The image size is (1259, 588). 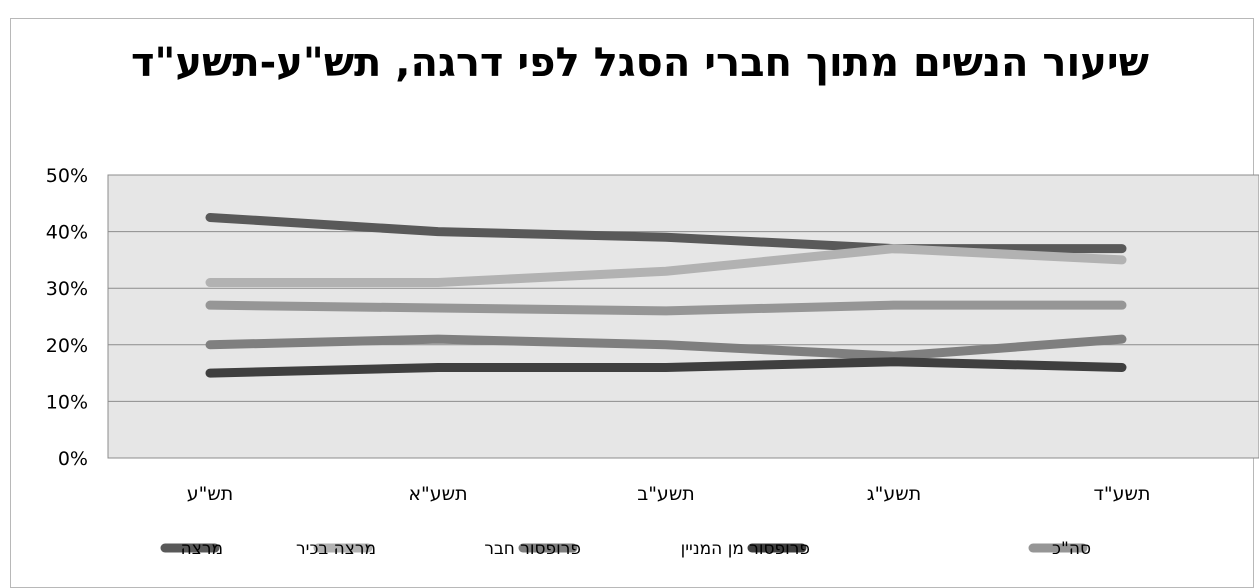 I want to click on x-tick-label: תשע"ד, so click(x=1122, y=494).